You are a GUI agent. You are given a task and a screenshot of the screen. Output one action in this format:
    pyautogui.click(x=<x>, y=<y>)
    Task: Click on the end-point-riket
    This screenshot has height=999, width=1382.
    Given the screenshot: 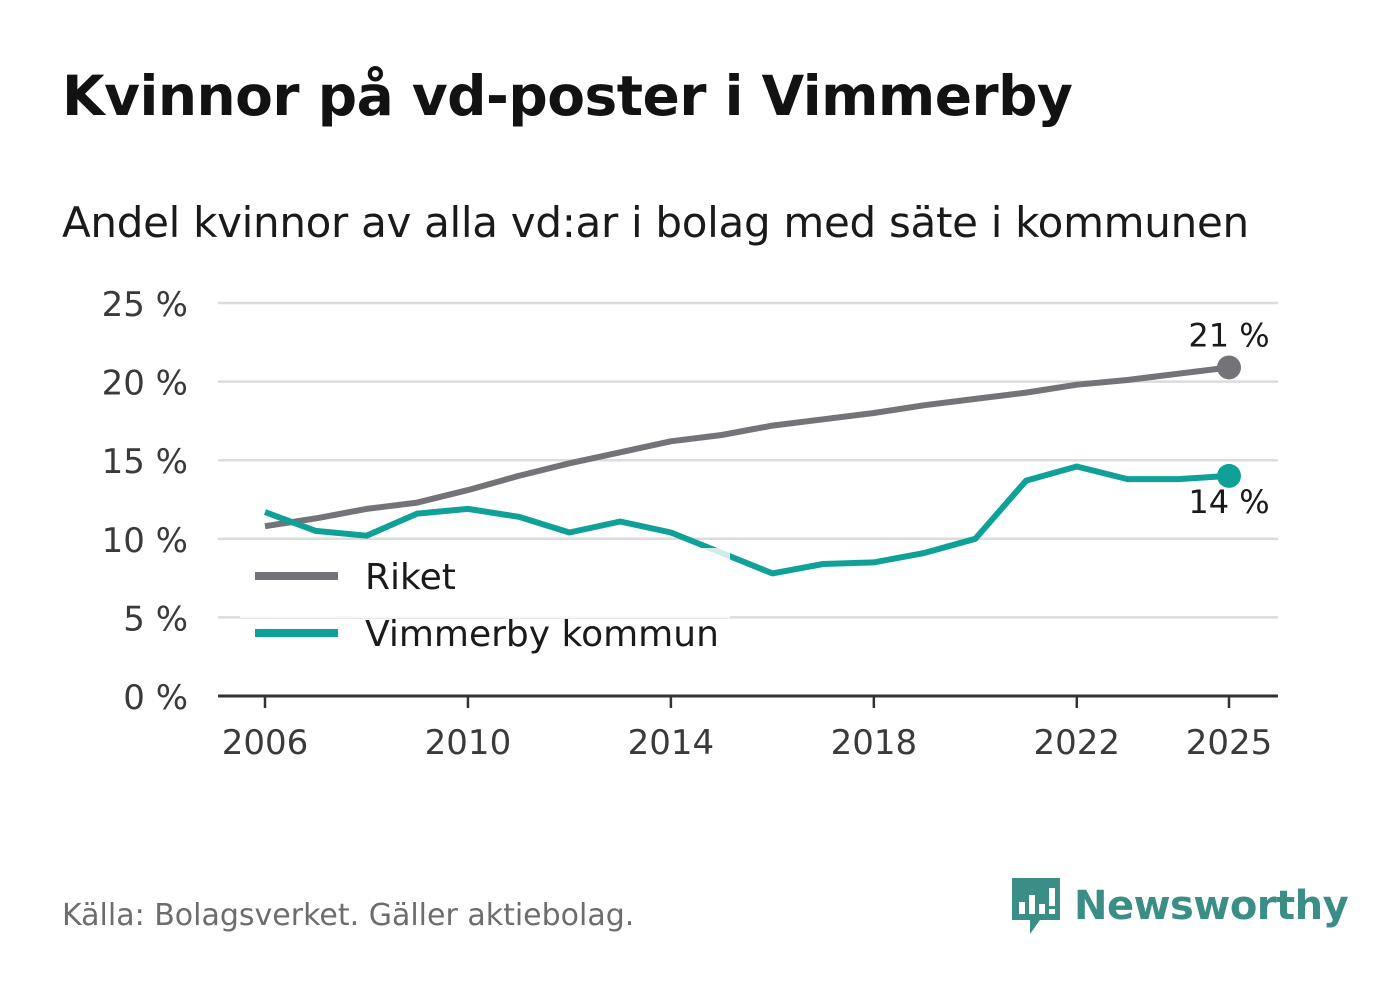 What is the action you would take?
    pyautogui.click(x=1229, y=367)
    